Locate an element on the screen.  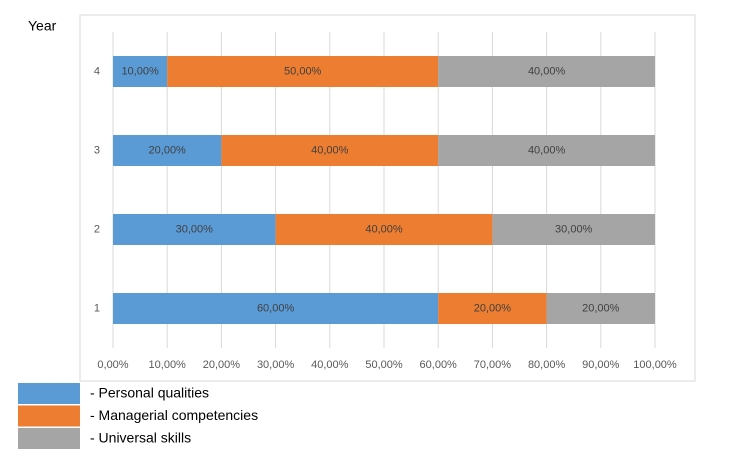
x-tick-label: 30,00% is located at coordinates (276, 365).